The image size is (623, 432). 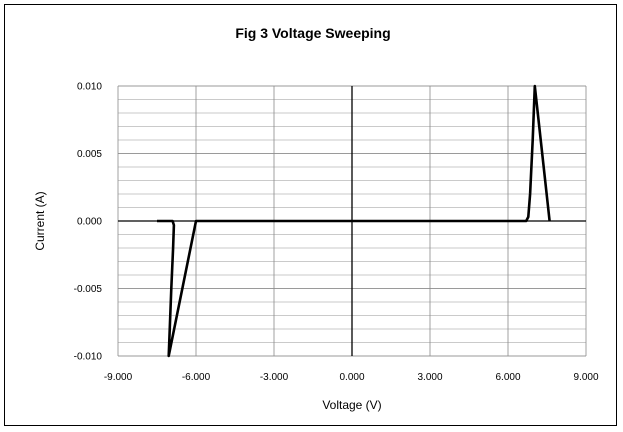 I want to click on x-axis-label: Voltage (V), so click(x=351, y=405).